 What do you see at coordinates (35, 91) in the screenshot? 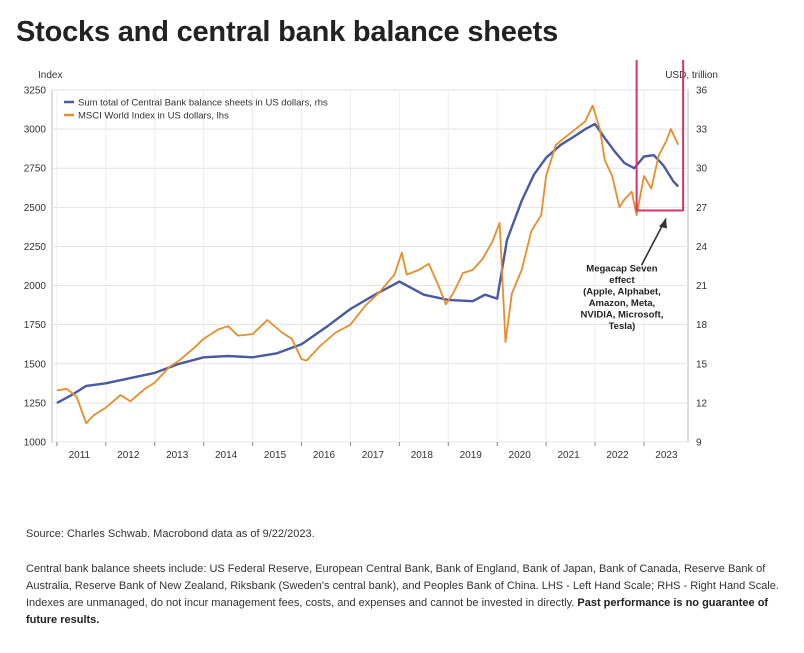
I see `y-left-tick-label: 3250` at bounding box center [35, 91].